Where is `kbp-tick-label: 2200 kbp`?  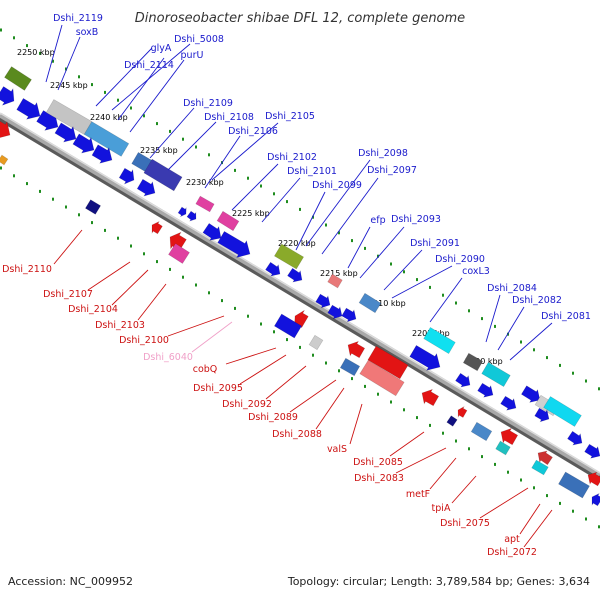 kbp-tick-label: 2200 kbp is located at coordinates (484, 361).